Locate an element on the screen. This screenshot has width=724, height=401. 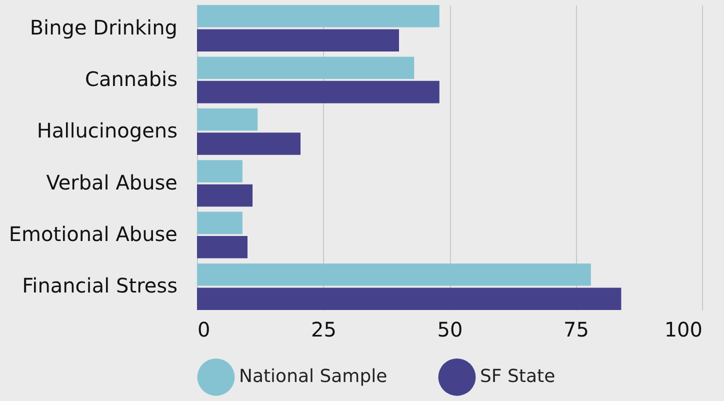
legend-label: SF State is located at coordinates (518, 377).